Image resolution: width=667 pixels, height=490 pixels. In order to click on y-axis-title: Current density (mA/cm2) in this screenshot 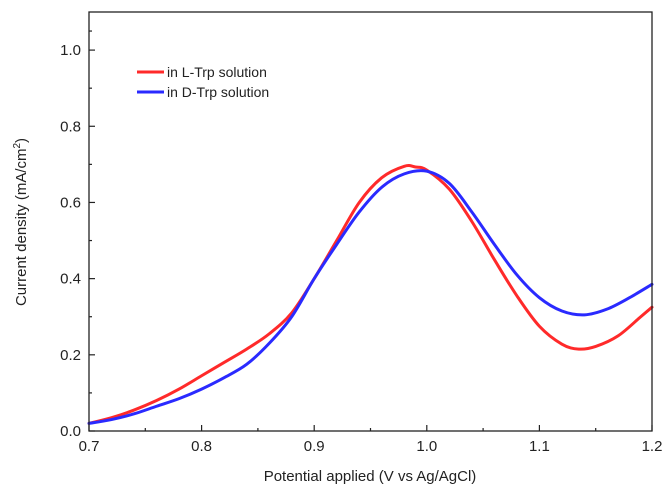, I will do `click(21, 222)`.